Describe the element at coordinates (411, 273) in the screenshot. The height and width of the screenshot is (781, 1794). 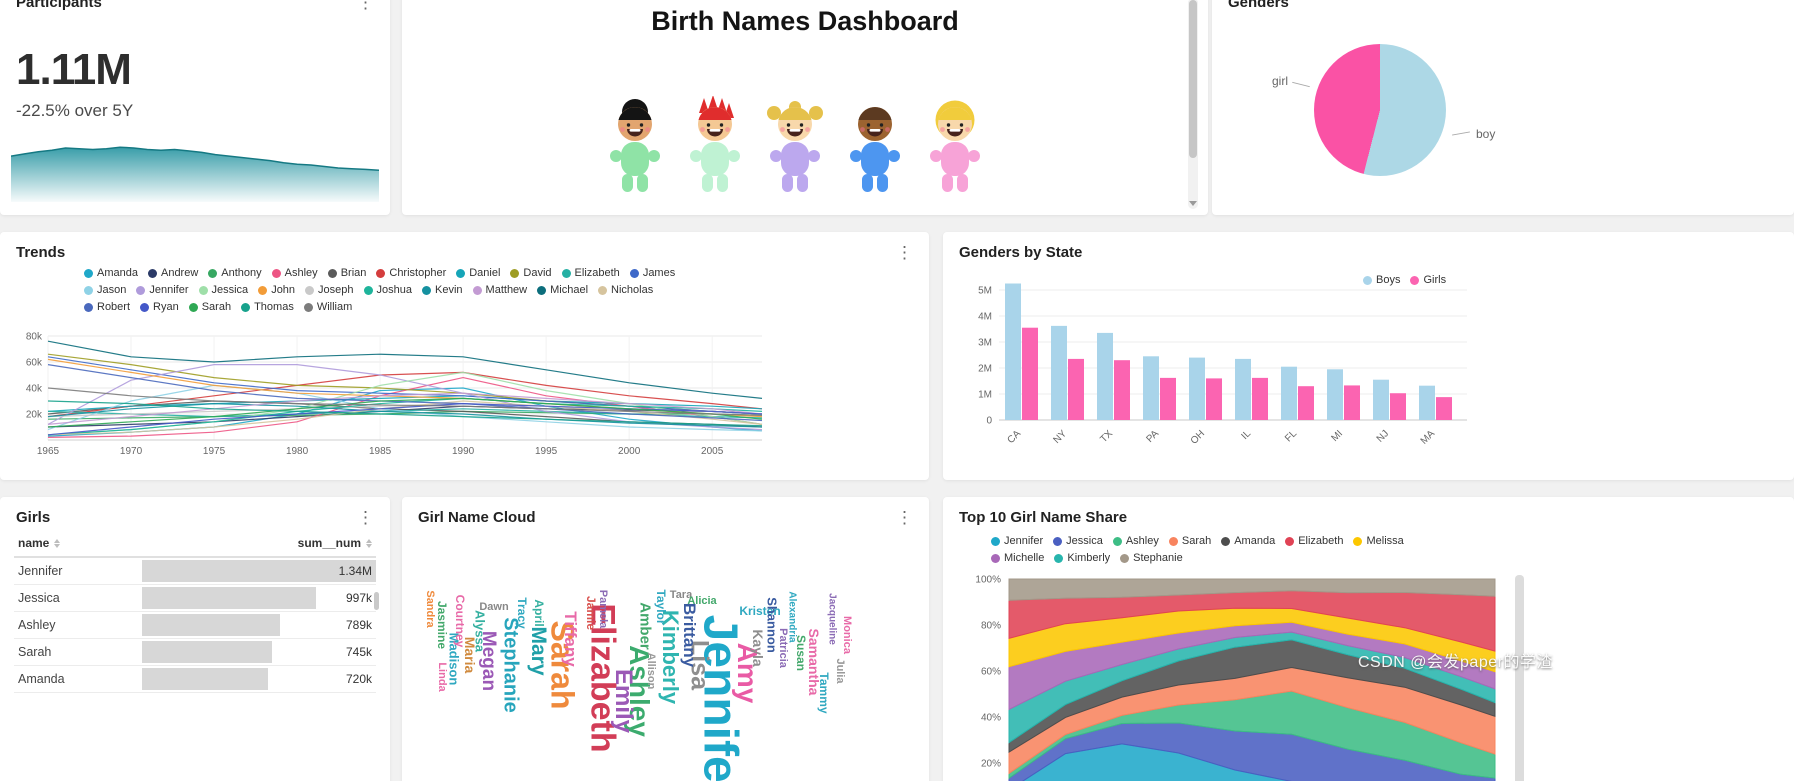
I see `legend-item-christopher: Christopher` at that location.